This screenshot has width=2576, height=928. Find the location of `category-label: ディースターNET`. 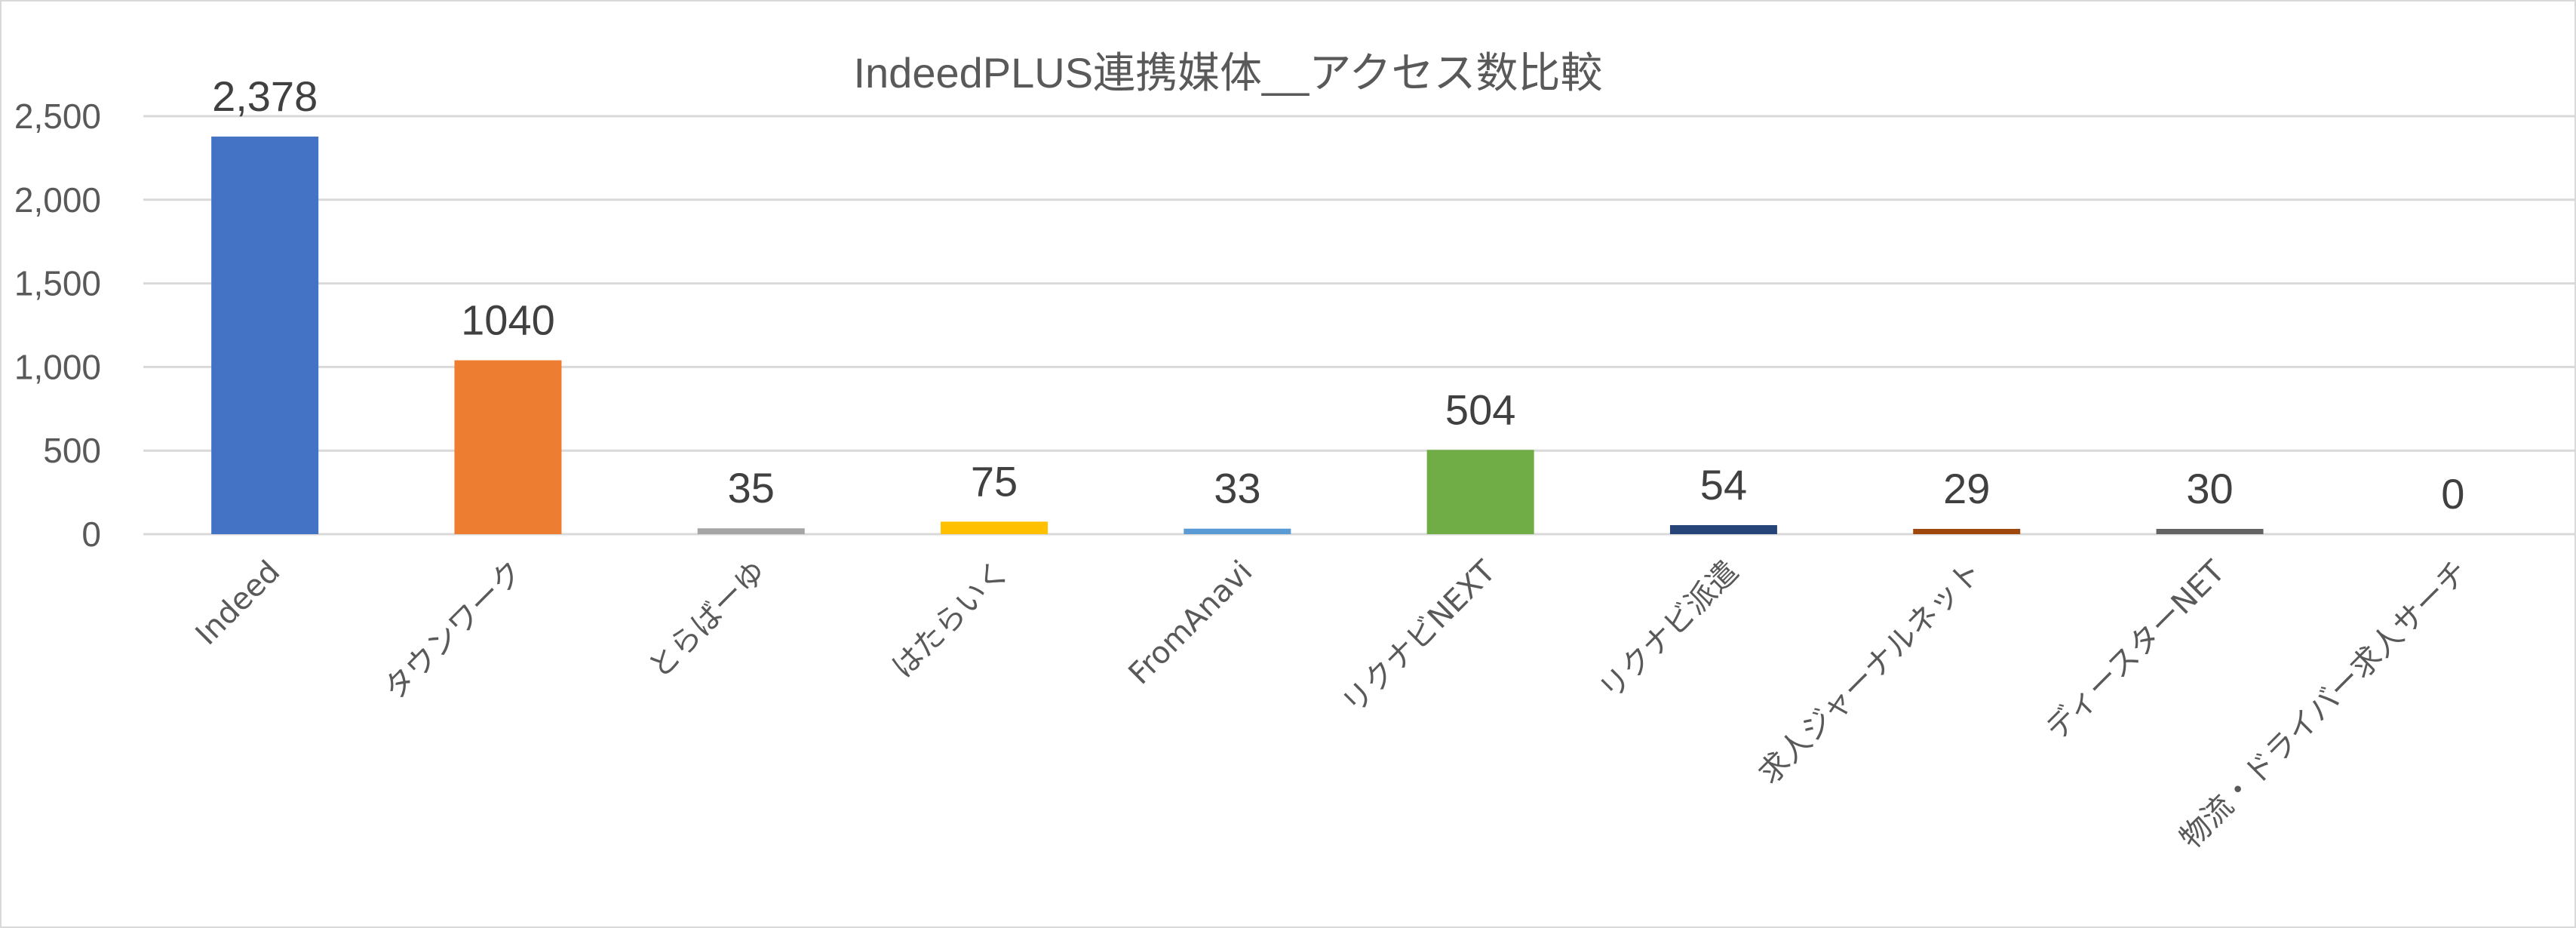

category-label: ディースターNET is located at coordinates (2135, 651).